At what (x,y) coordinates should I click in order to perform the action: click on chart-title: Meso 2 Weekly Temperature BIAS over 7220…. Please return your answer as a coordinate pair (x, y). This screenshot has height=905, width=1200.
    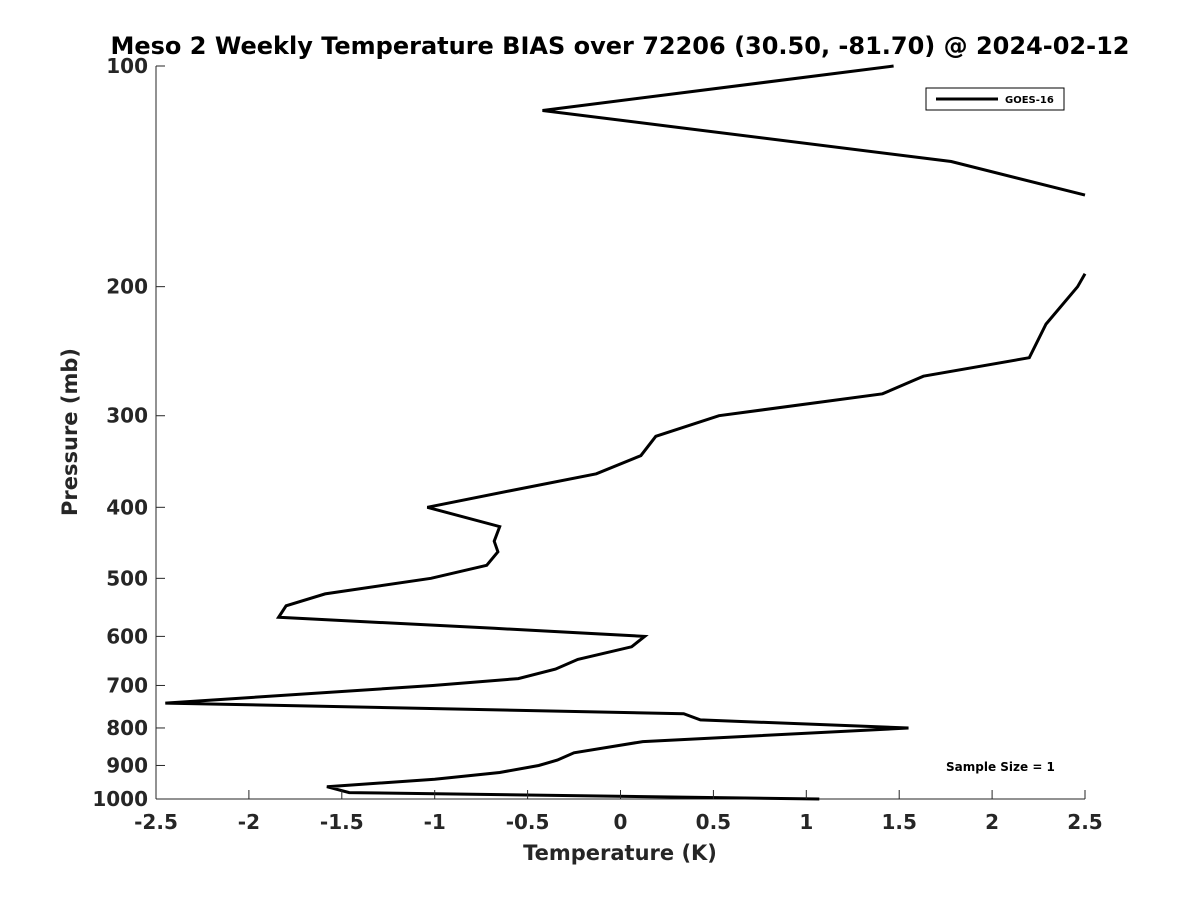
    Looking at the image, I should click on (619, 46).